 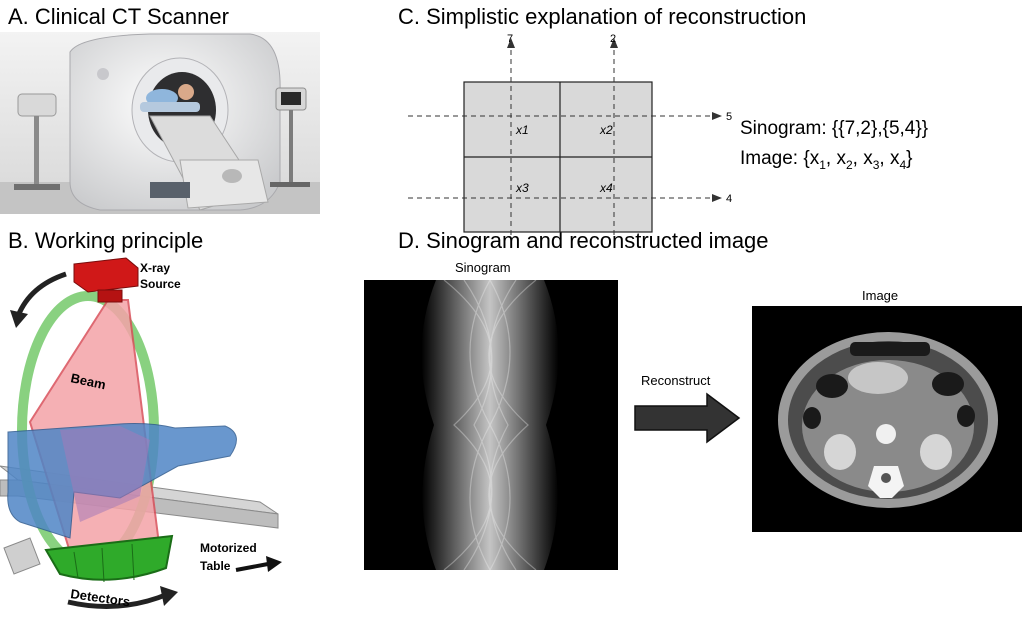 What do you see at coordinates (170, 98) in the screenshot?
I see `patient-icon` at bounding box center [170, 98].